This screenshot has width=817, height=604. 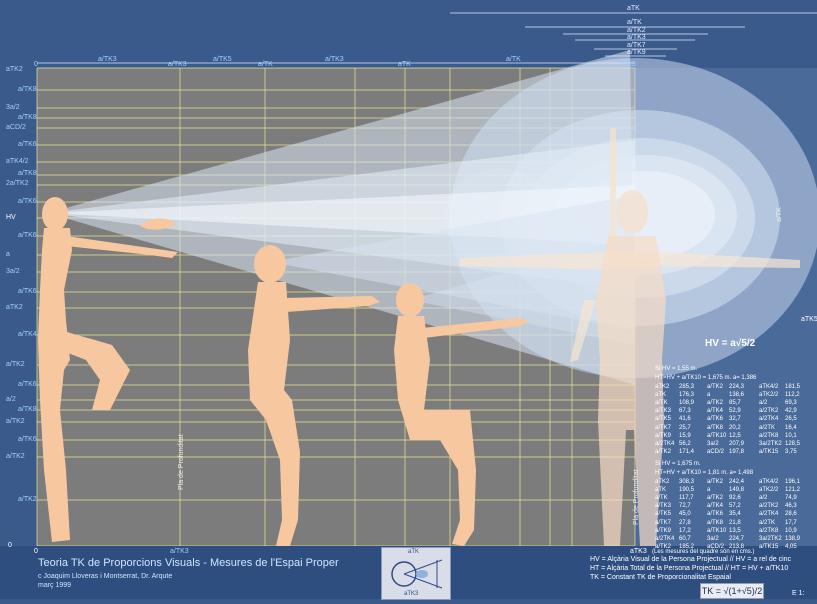 I want to click on table2-cell: 190,5, so click(x=687, y=490).